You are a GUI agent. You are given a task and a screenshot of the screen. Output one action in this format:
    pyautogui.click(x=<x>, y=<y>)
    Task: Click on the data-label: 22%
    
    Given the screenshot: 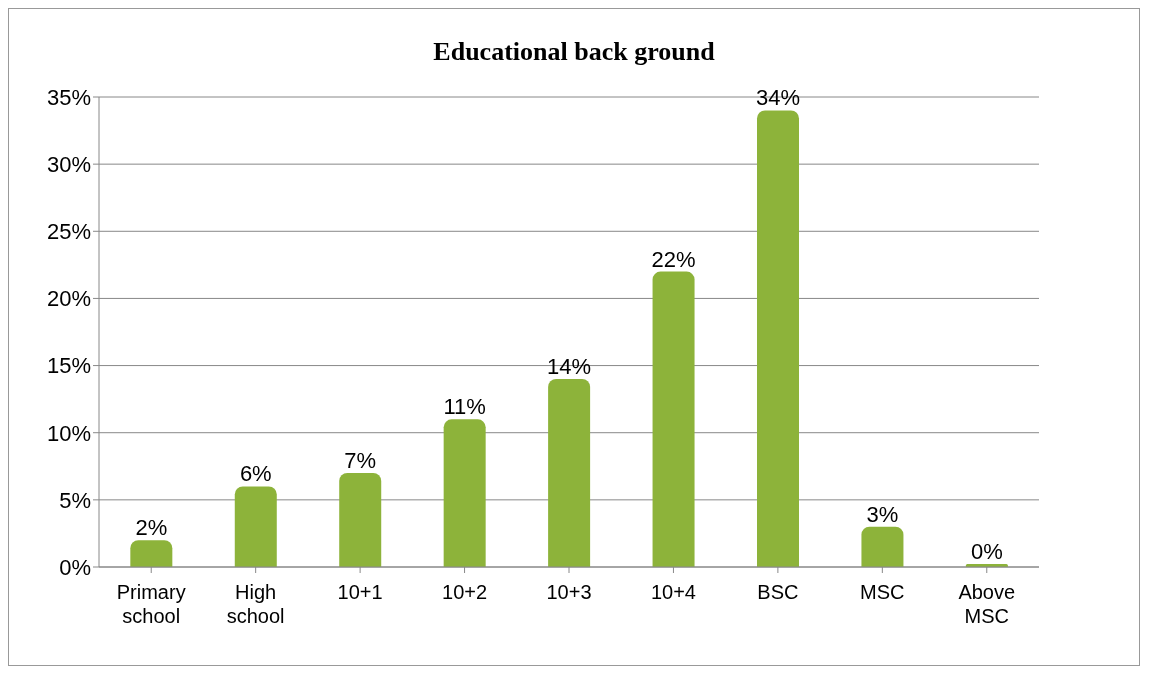 What is the action you would take?
    pyautogui.click(x=673, y=259)
    